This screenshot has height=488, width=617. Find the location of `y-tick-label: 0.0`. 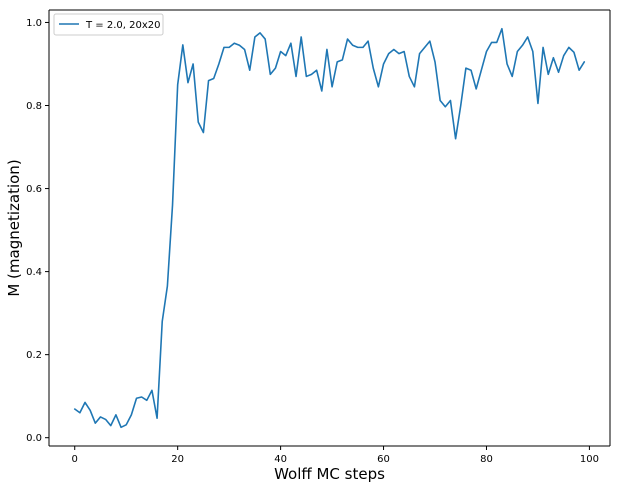

y-tick-label: 0.0 is located at coordinates (34, 438).